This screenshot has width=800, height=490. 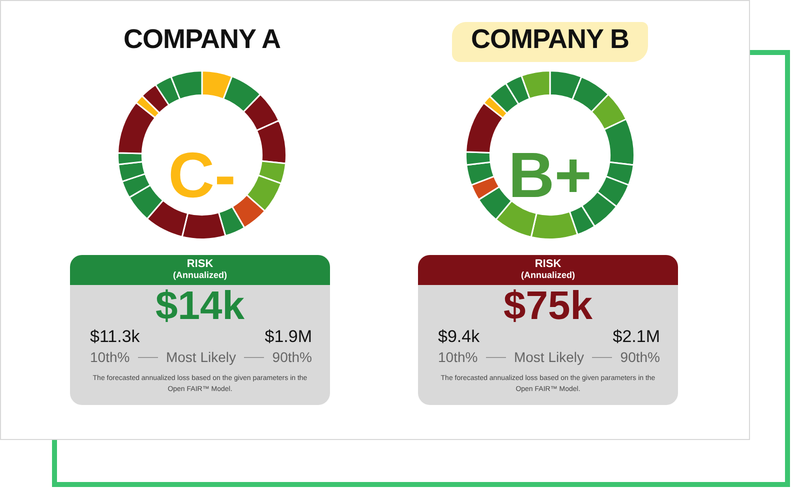 I want to click on text: $1.9M, so click(x=288, y=337).